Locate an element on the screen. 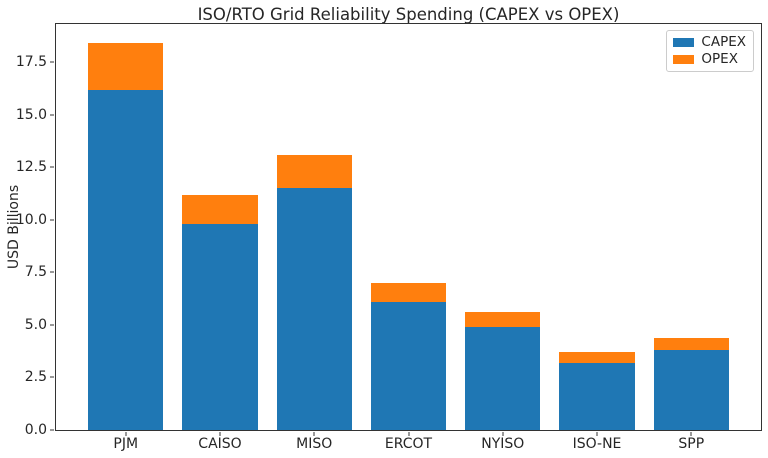 This screenshot has height=458, width=768. legend: CAPEX OPEX is located at coordinates (710, 51).